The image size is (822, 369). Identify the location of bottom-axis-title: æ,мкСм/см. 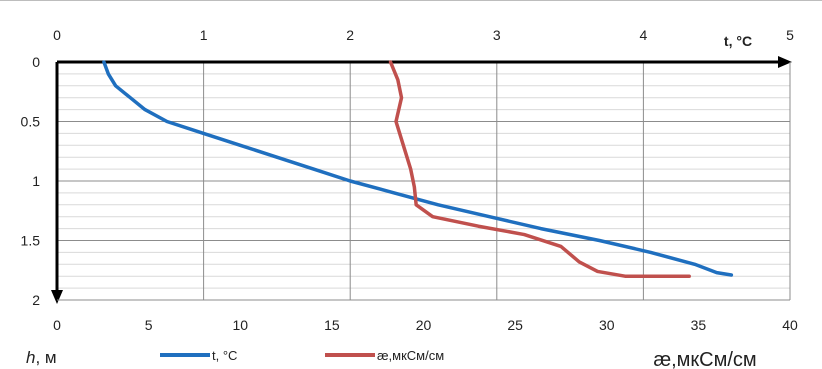
(704, 359).